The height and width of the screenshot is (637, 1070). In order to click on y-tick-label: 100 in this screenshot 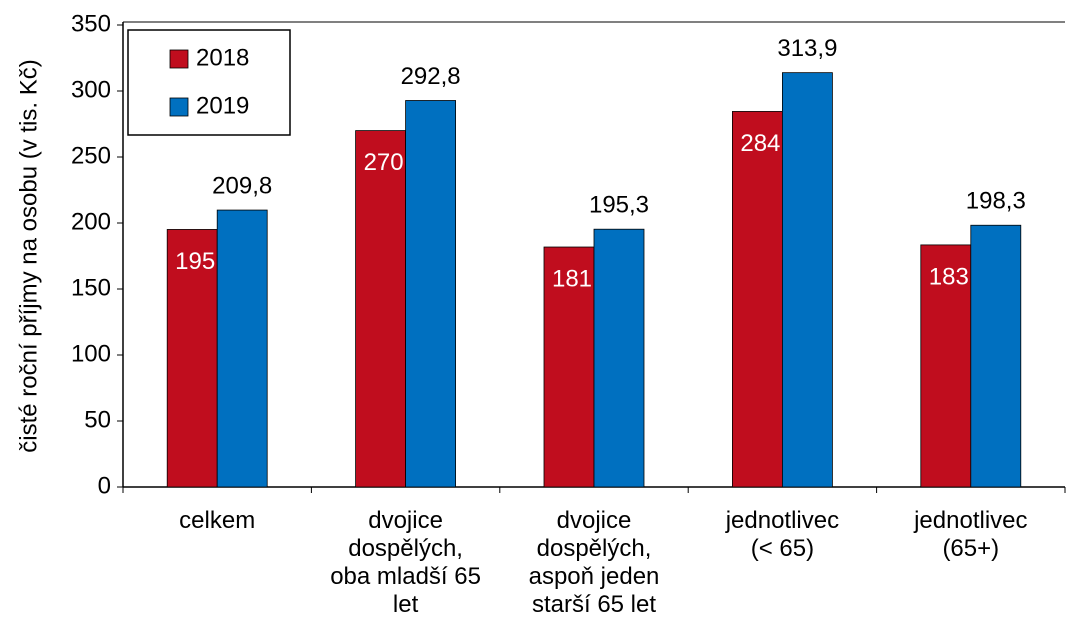, I will do `click(91, 353)`.